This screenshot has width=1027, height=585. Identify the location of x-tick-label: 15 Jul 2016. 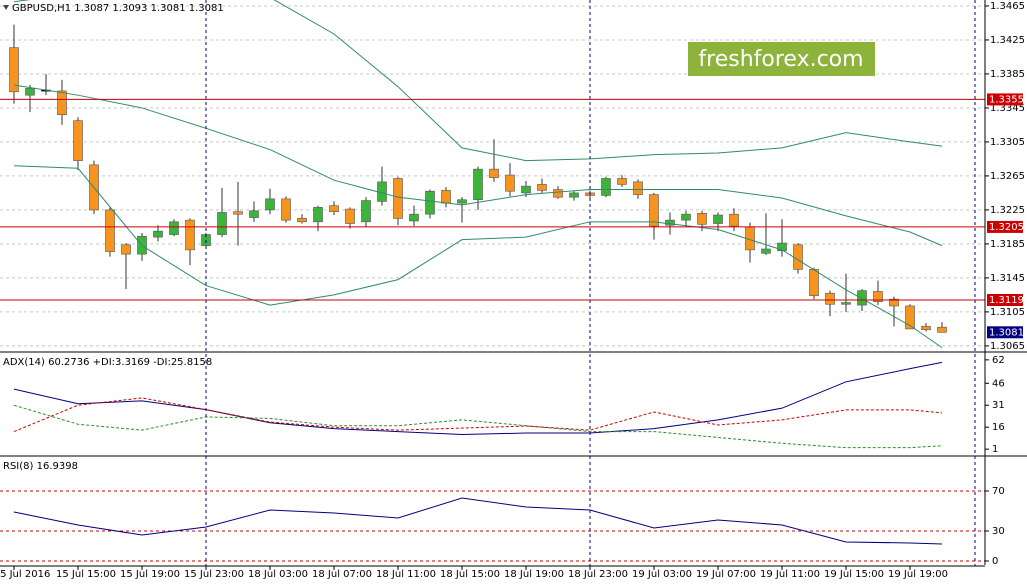
(25, 574).